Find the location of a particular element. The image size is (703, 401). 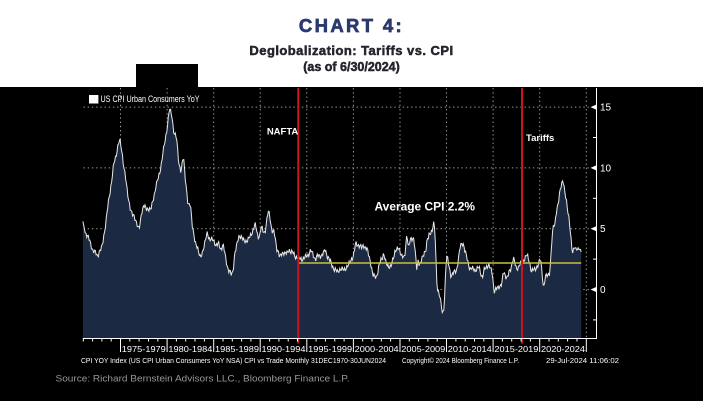

svg-text: Tariffs is located at coordinates (540, 138).